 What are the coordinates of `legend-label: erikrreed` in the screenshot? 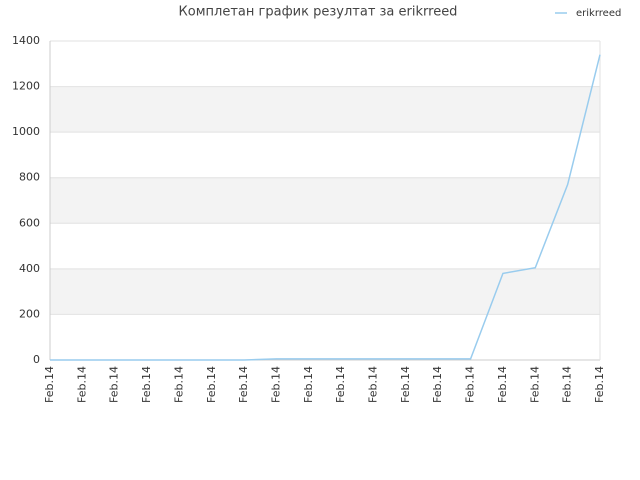 It's located at (598, 13).